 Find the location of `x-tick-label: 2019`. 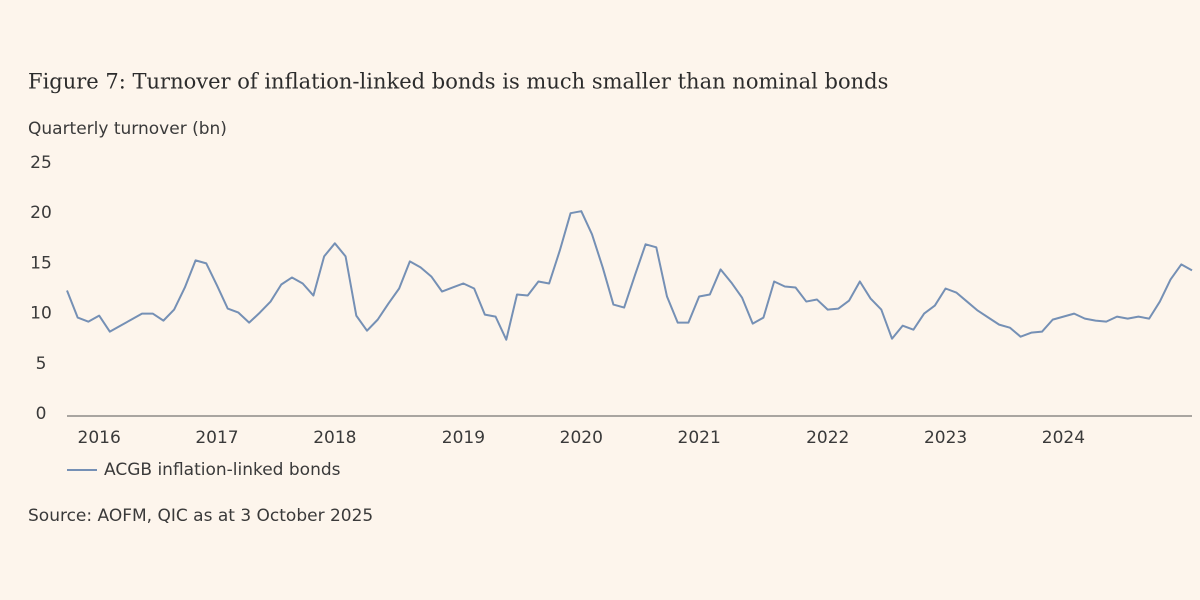

x-tick-label: 2019 is located at coordinates (463, 438).